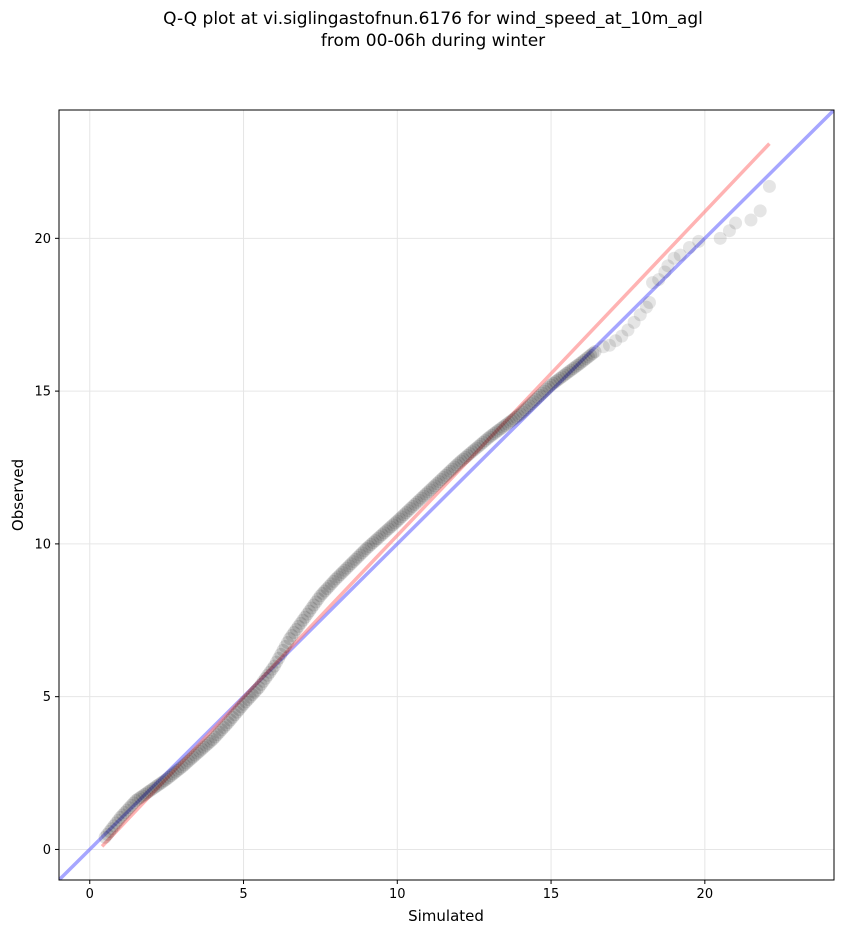  What do you see at coordinates (42, 239) in the screenshot?
I see `y-tick-label-4: 20` at bounding box center [42, 239].